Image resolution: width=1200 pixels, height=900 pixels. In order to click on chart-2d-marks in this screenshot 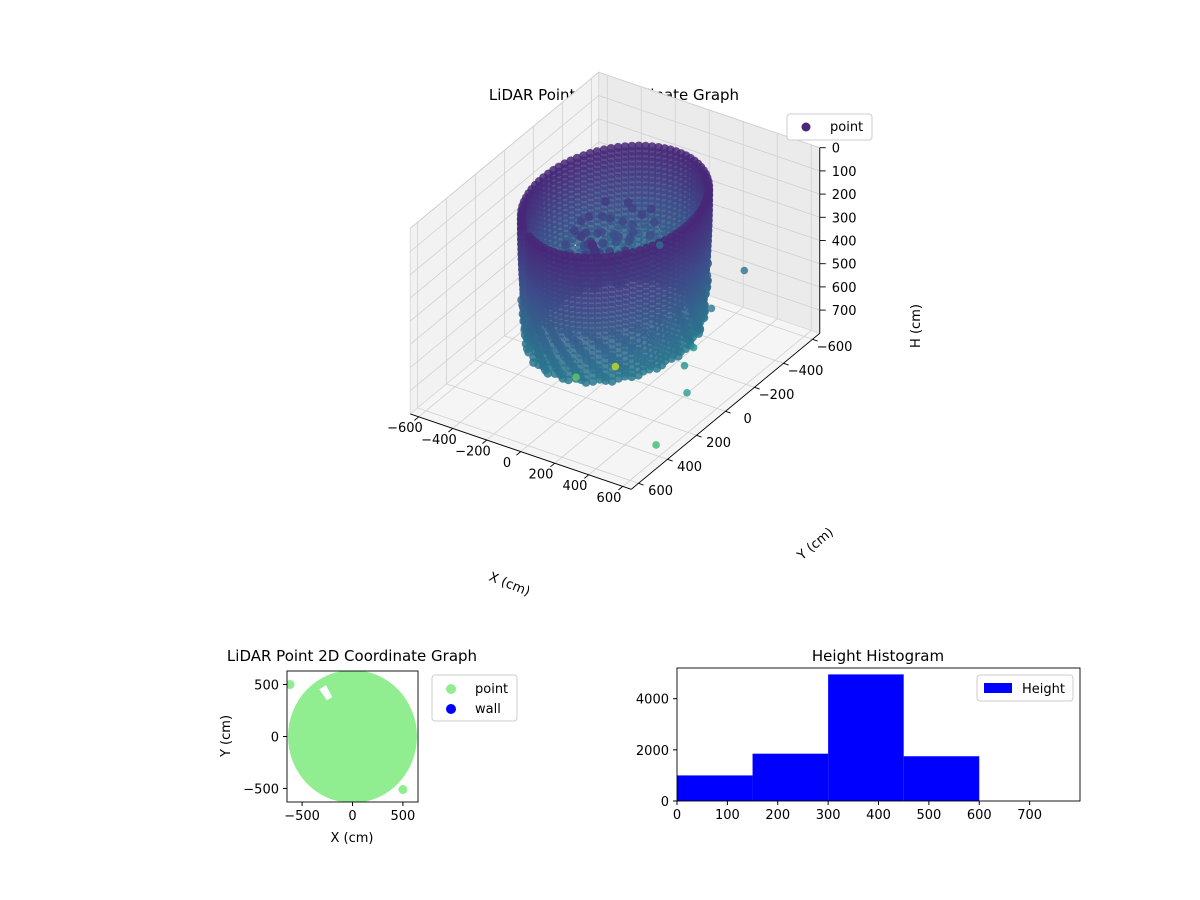, I will do `click(352, 736)`.